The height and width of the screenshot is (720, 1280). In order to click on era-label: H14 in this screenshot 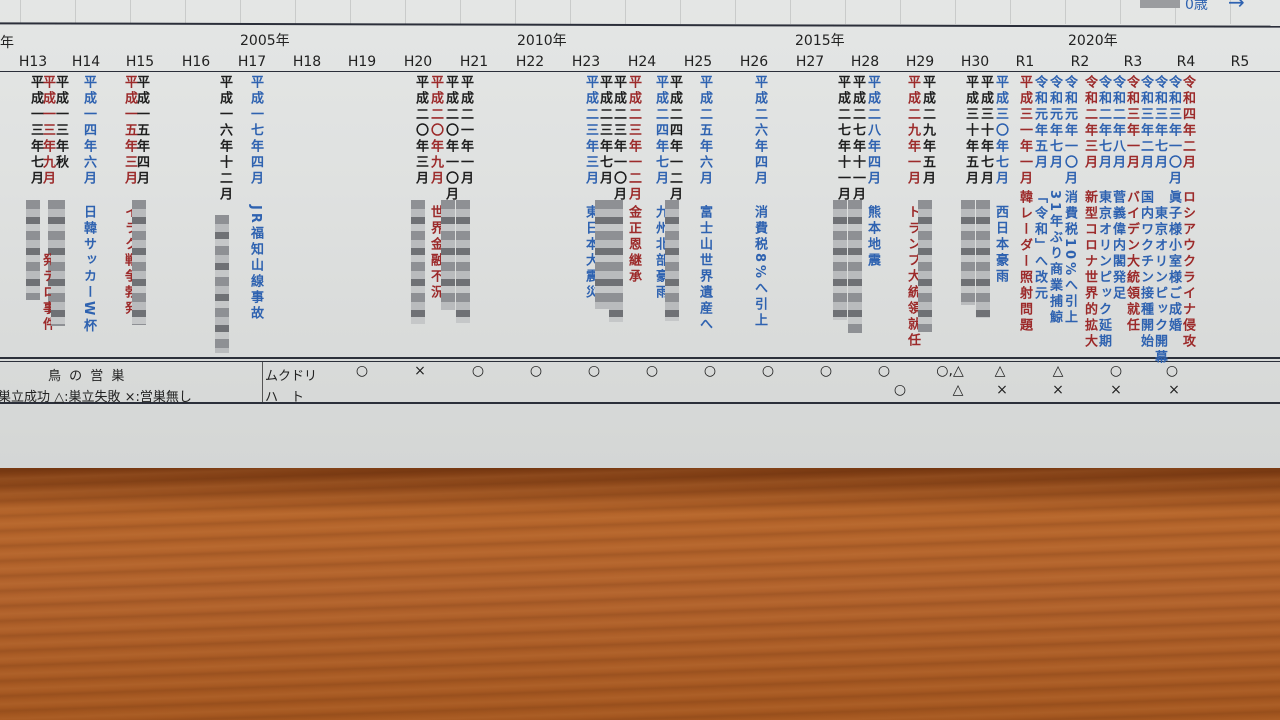, I will do `click(86, 62)`.